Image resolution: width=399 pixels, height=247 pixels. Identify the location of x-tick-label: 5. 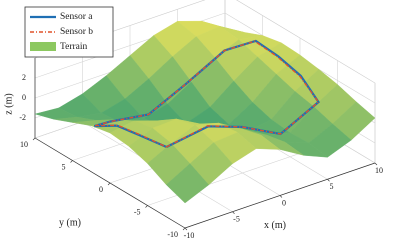
(332, 186).